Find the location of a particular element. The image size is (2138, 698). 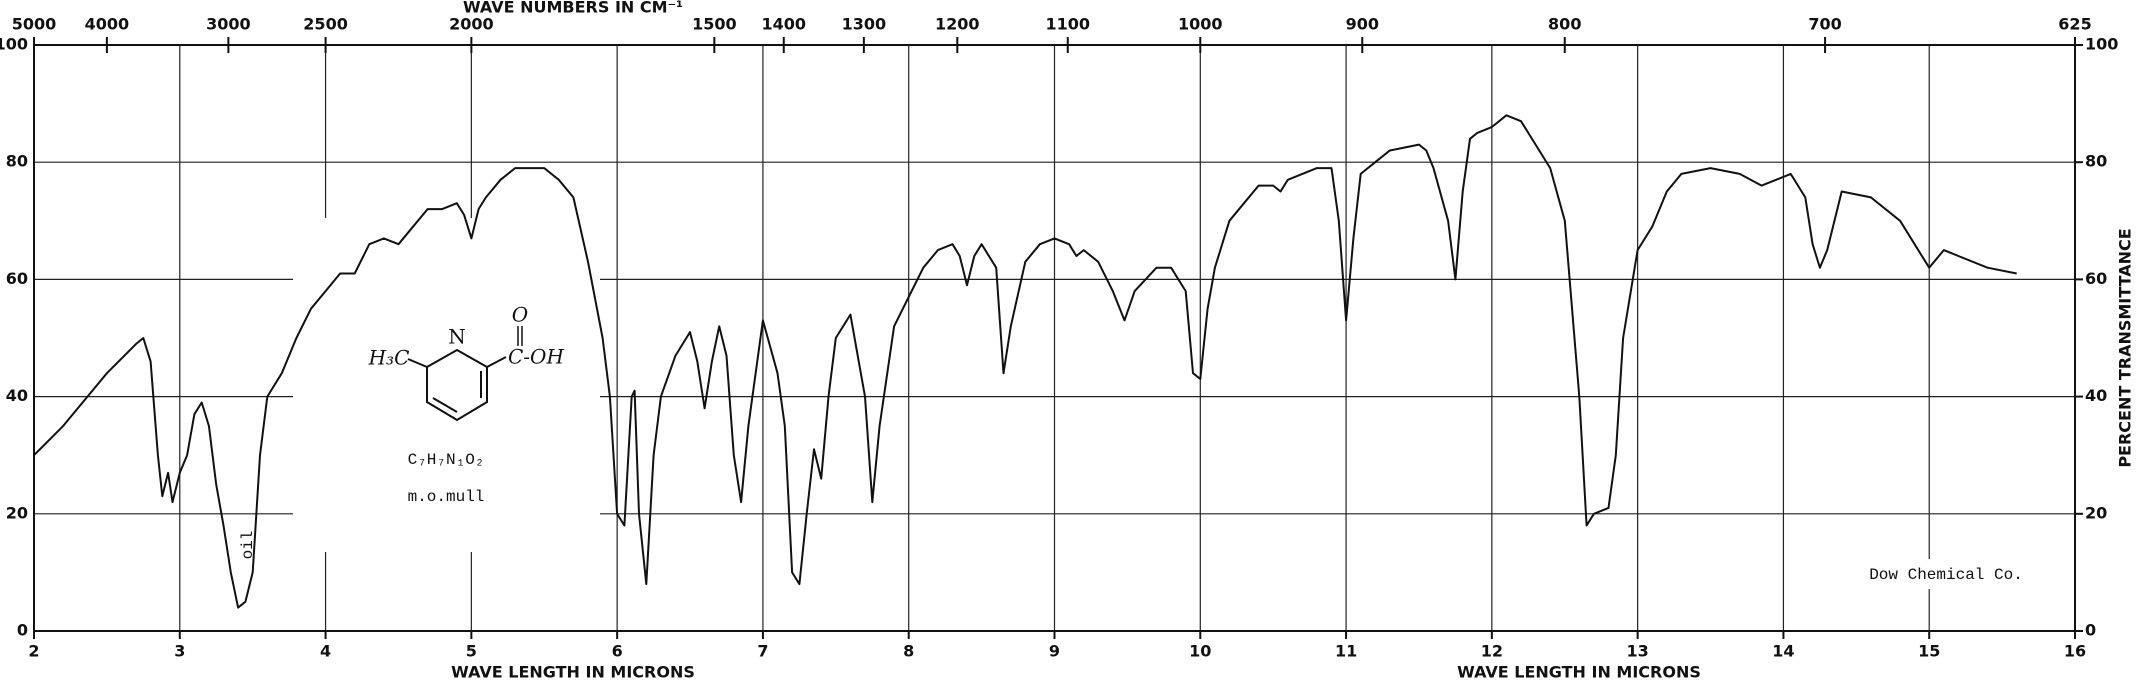

x-tick-label: 10 is located at coordinates (1200, 651).